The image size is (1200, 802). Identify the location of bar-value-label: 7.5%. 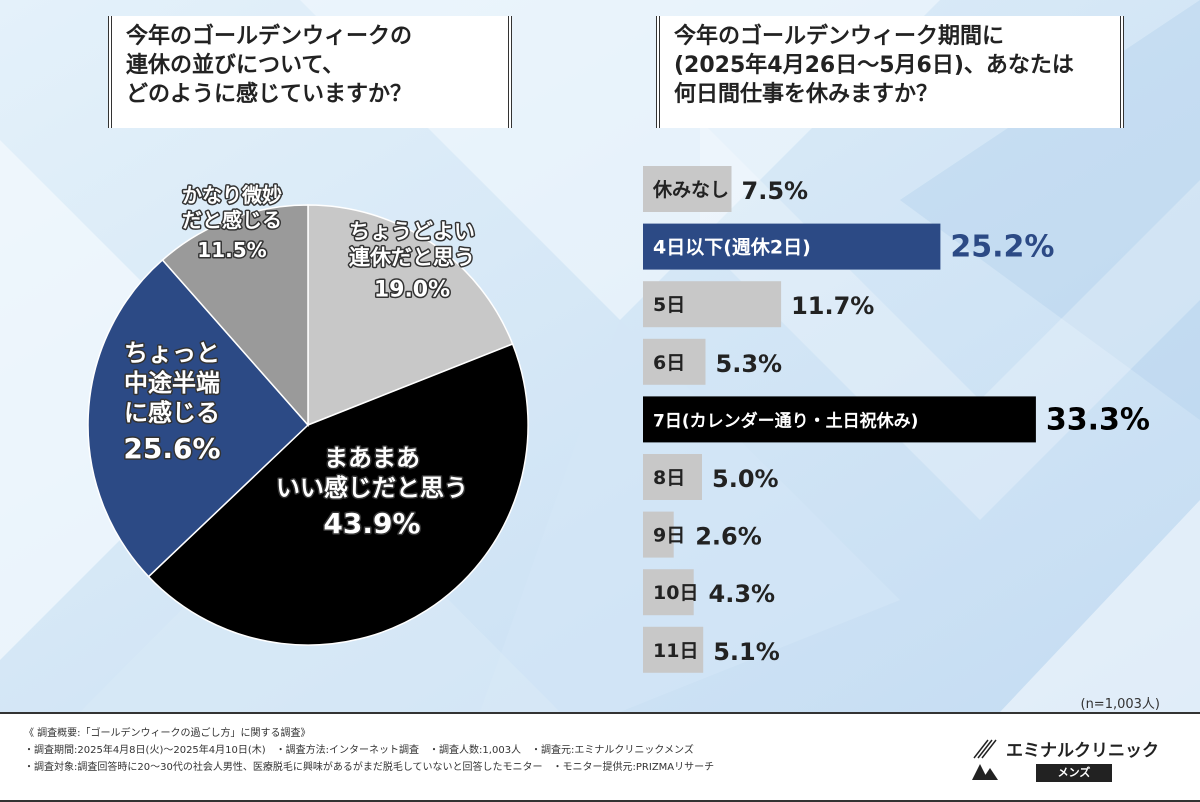
(775, 191).